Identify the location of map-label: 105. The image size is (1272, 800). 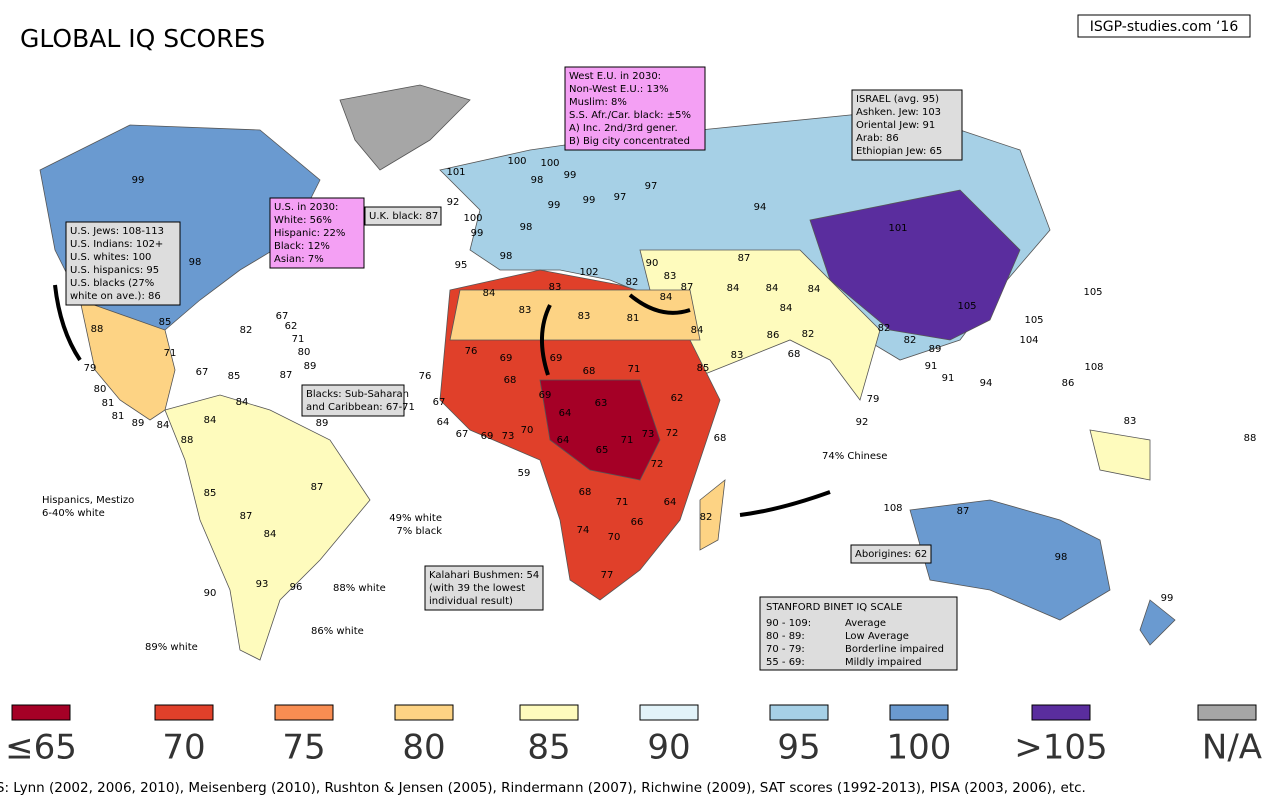
(1033, 320).